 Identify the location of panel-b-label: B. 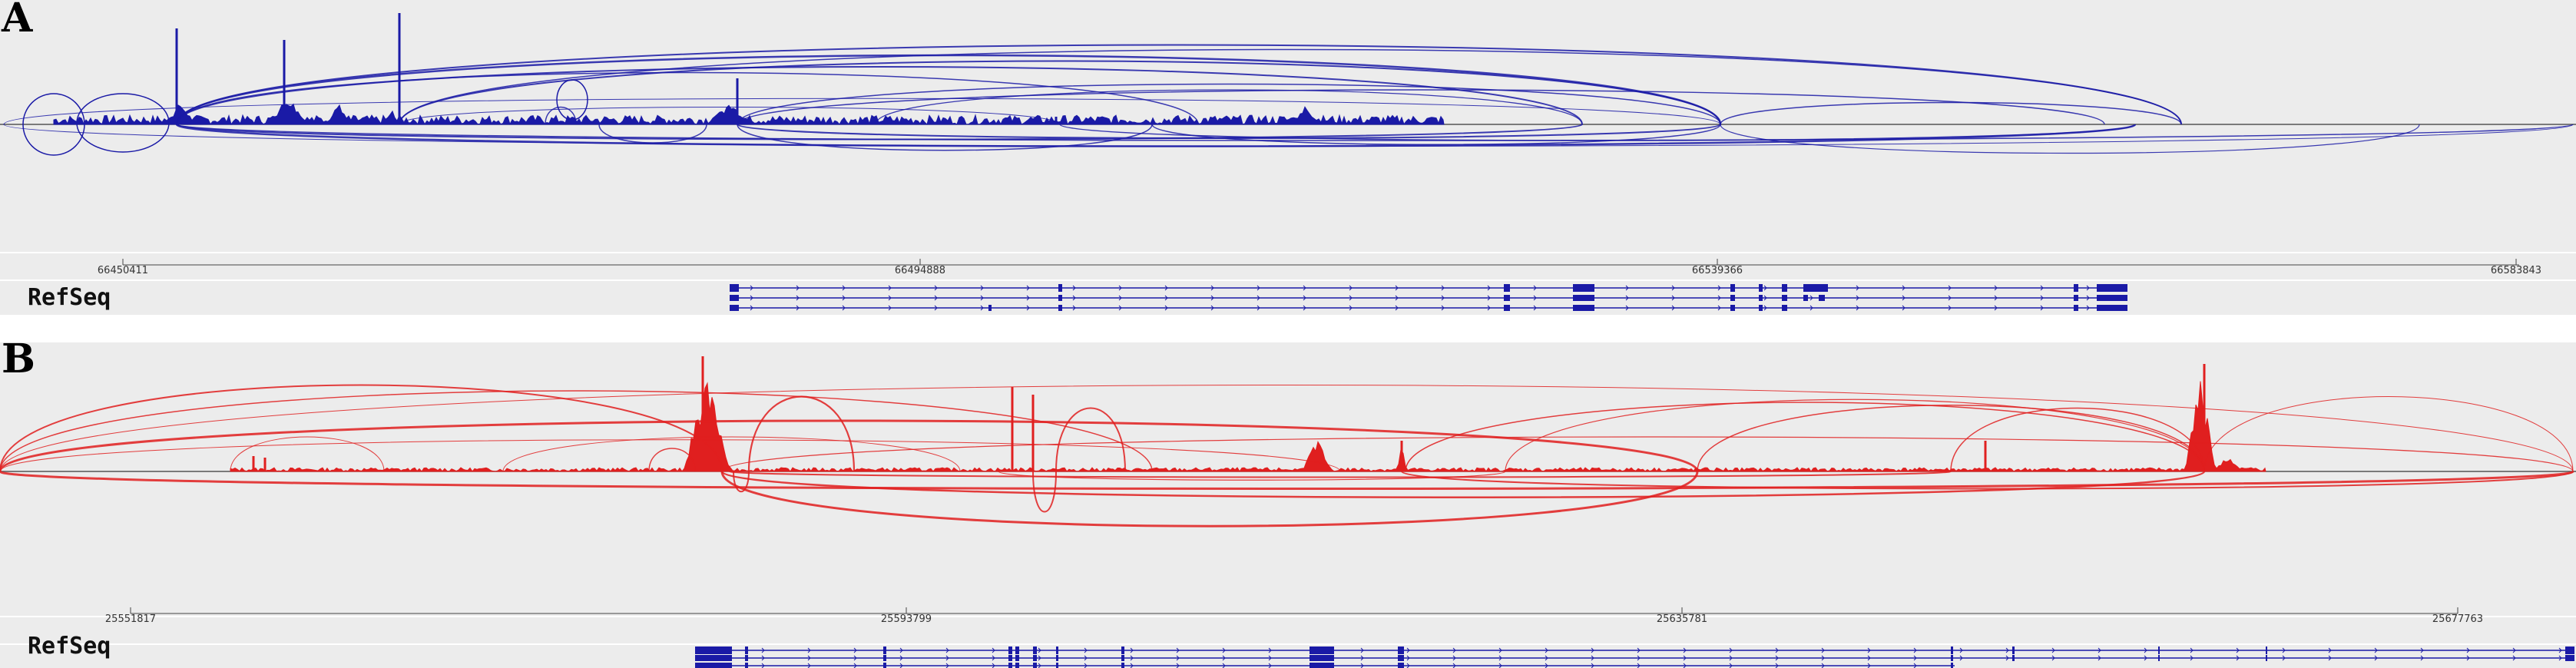
(18, 359).